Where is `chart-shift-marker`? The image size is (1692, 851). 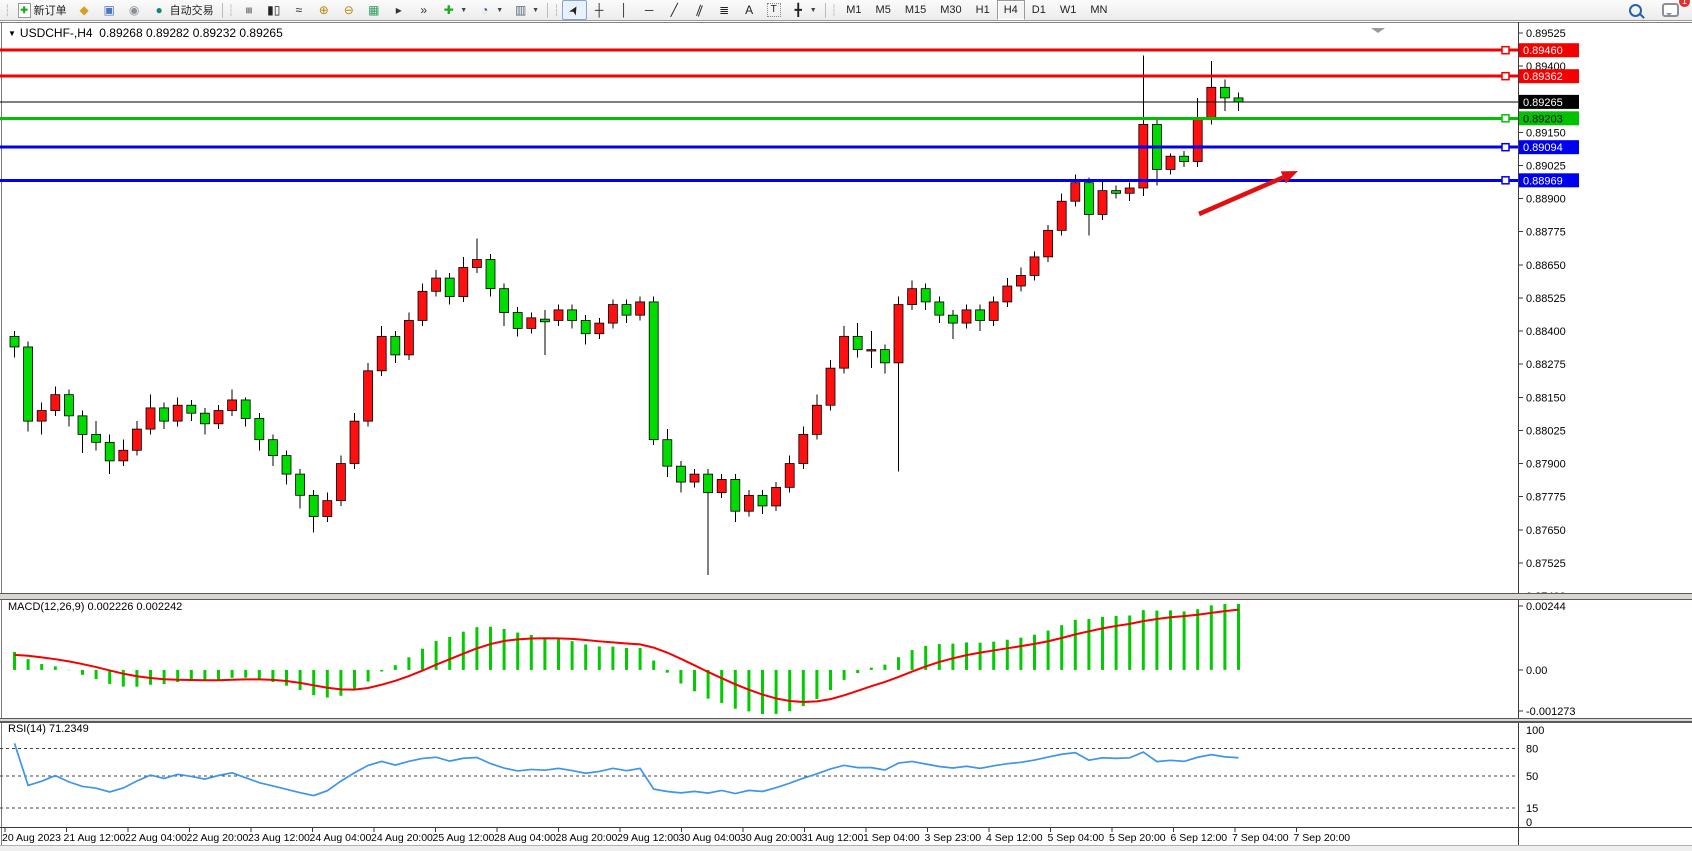
chart-shift-marker is located at coordinates (1378, 30).